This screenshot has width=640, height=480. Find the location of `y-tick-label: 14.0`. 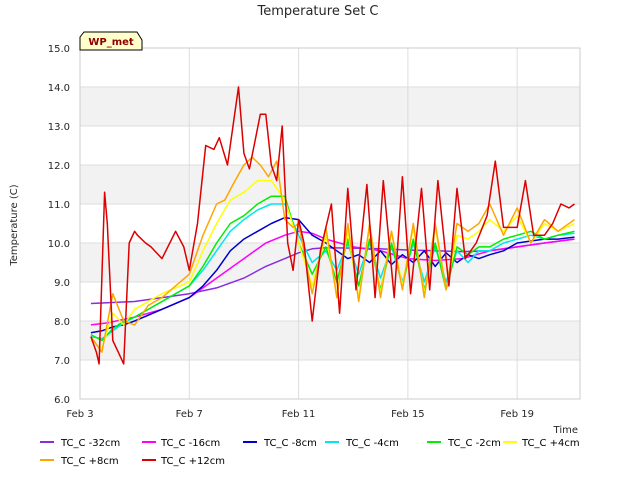

y-tick-label: 14.0 is located at coordinates (59, 88).